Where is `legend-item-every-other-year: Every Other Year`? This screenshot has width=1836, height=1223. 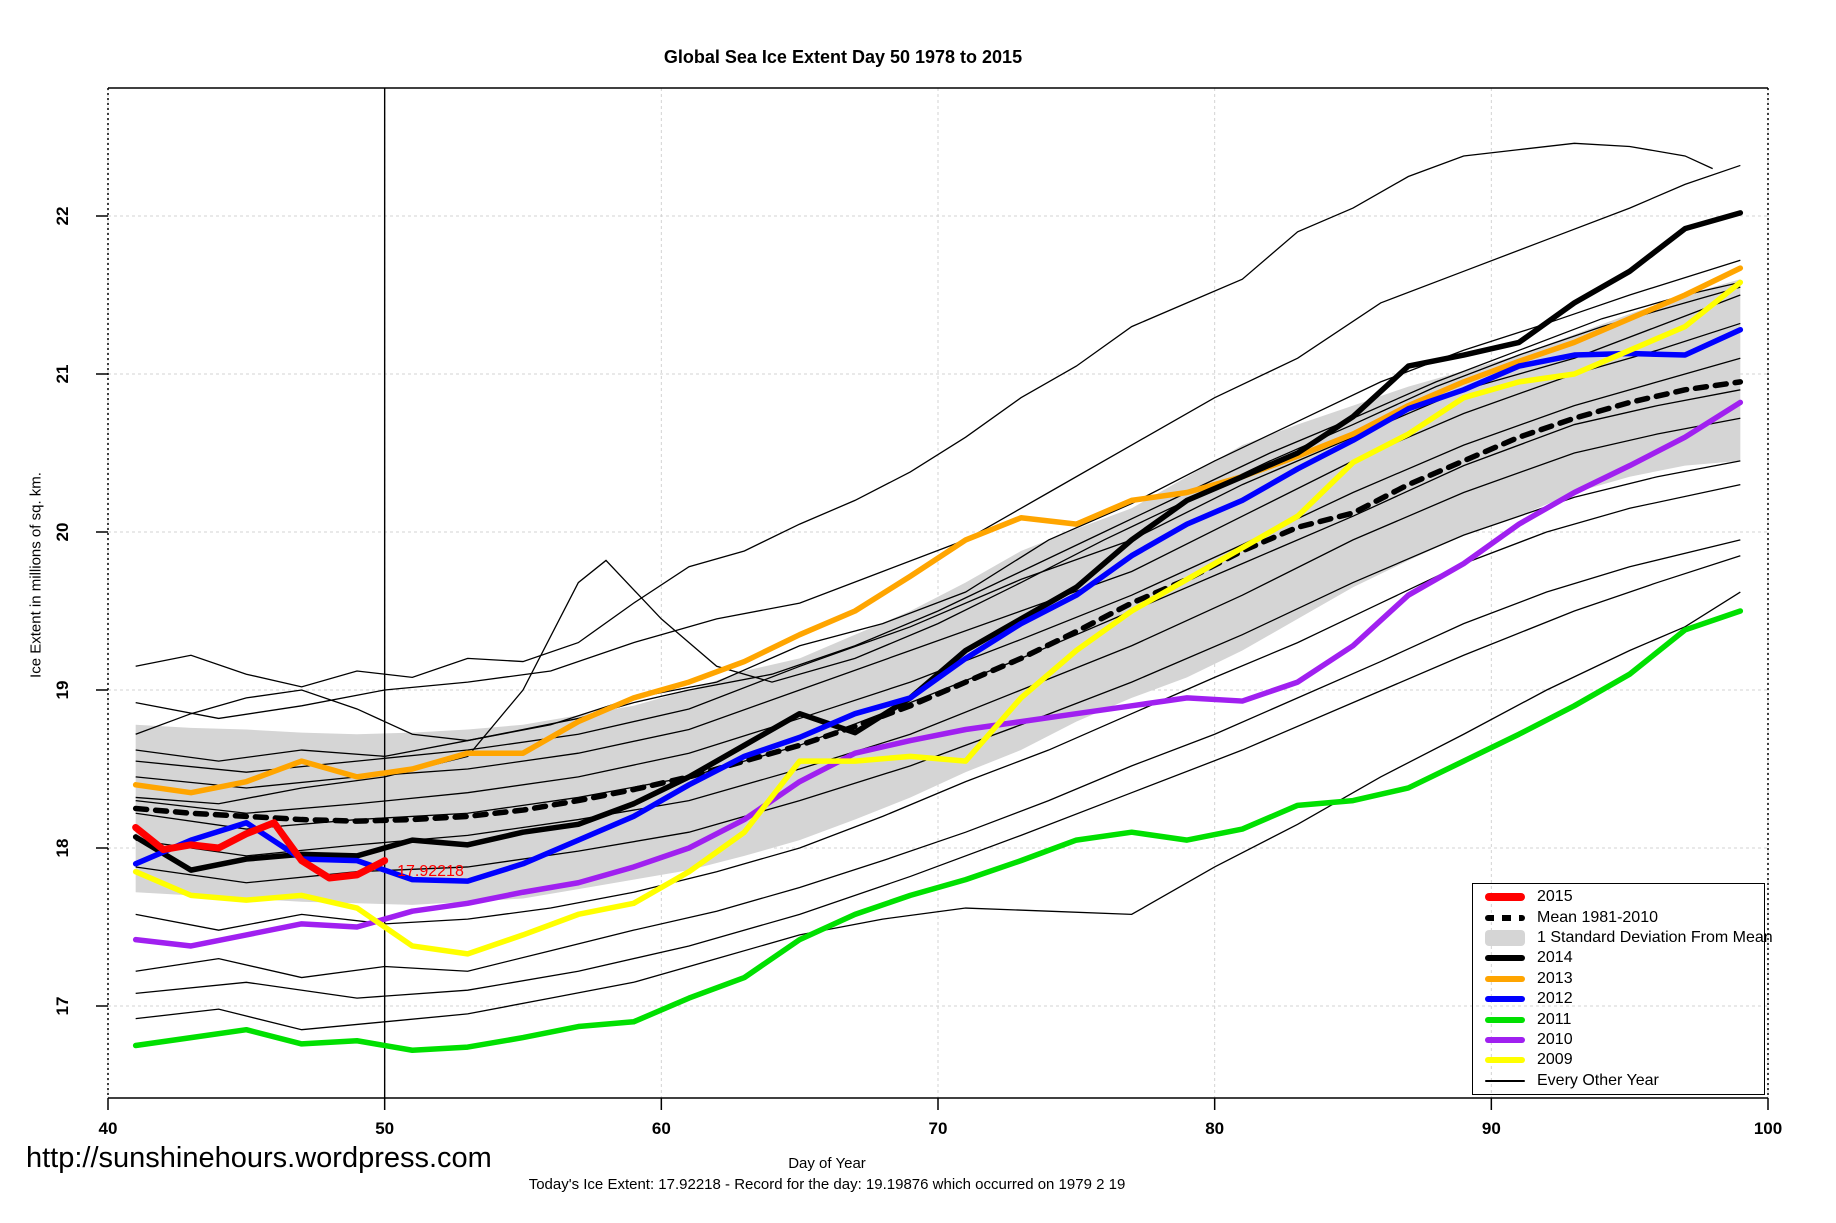 legend-item-every-other-year: Every Other Year is located at coordinates (1624, 1081).